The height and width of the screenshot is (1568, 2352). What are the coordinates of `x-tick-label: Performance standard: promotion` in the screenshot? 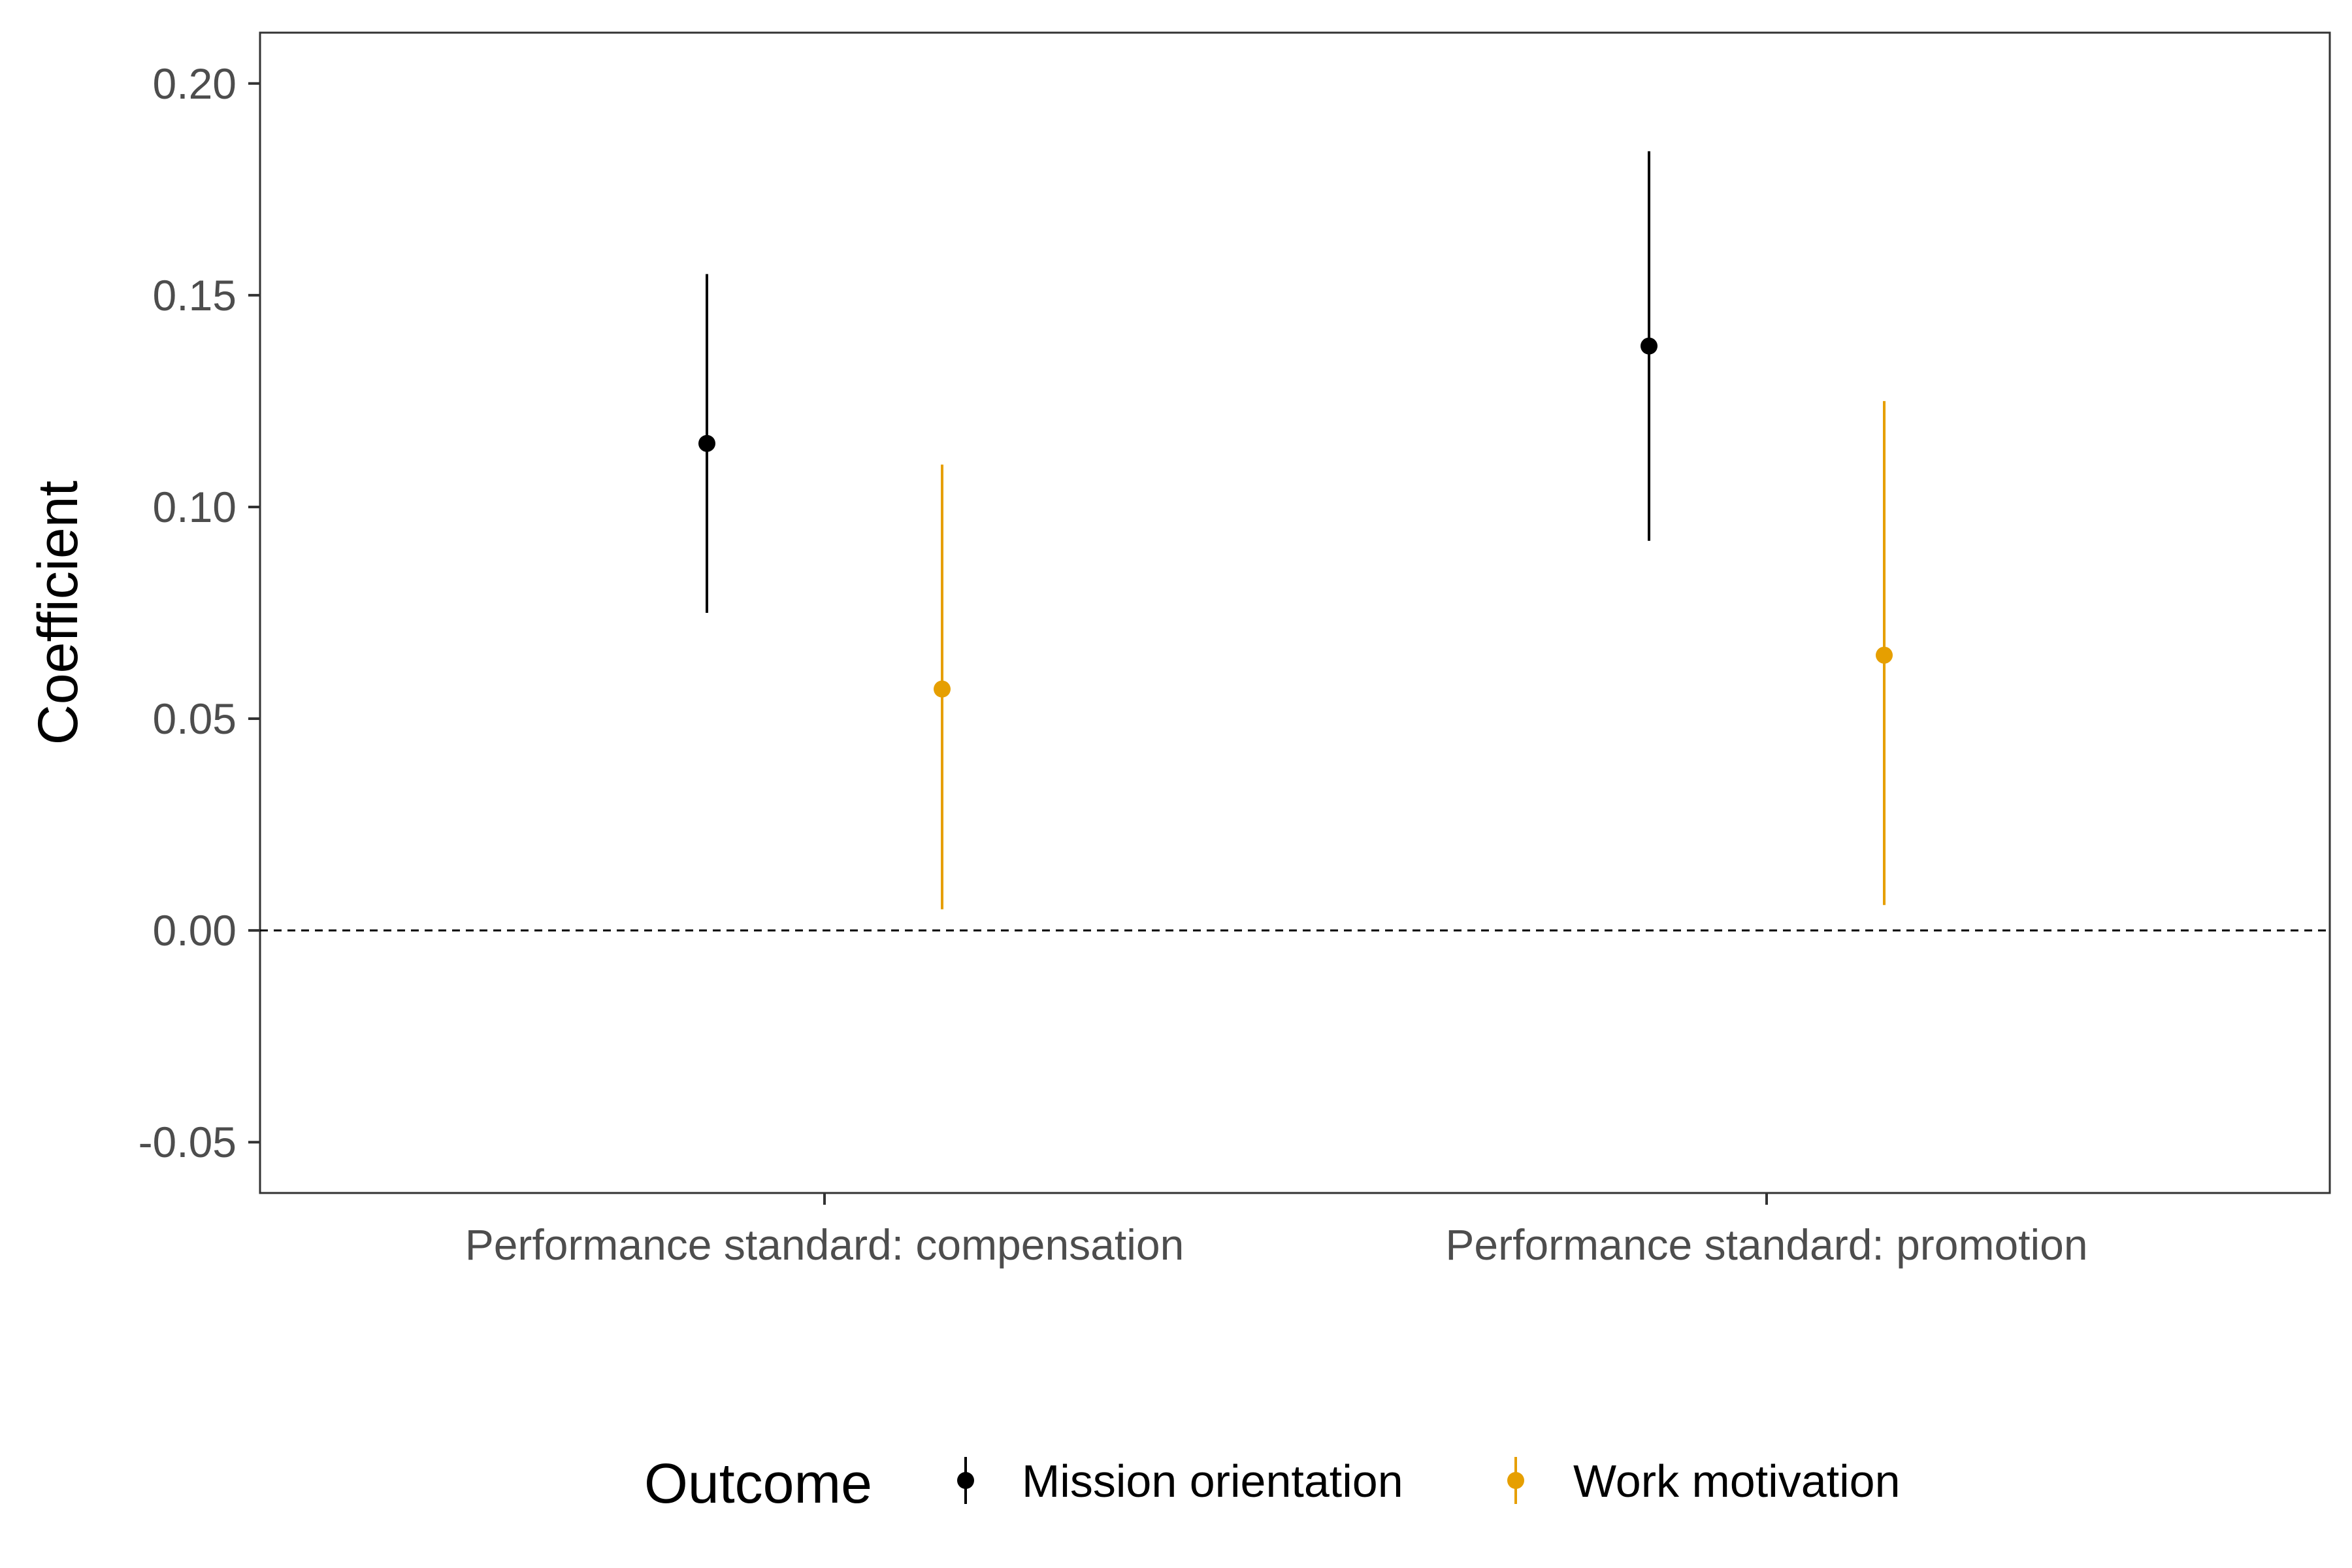 It's located at (1766, 1244).